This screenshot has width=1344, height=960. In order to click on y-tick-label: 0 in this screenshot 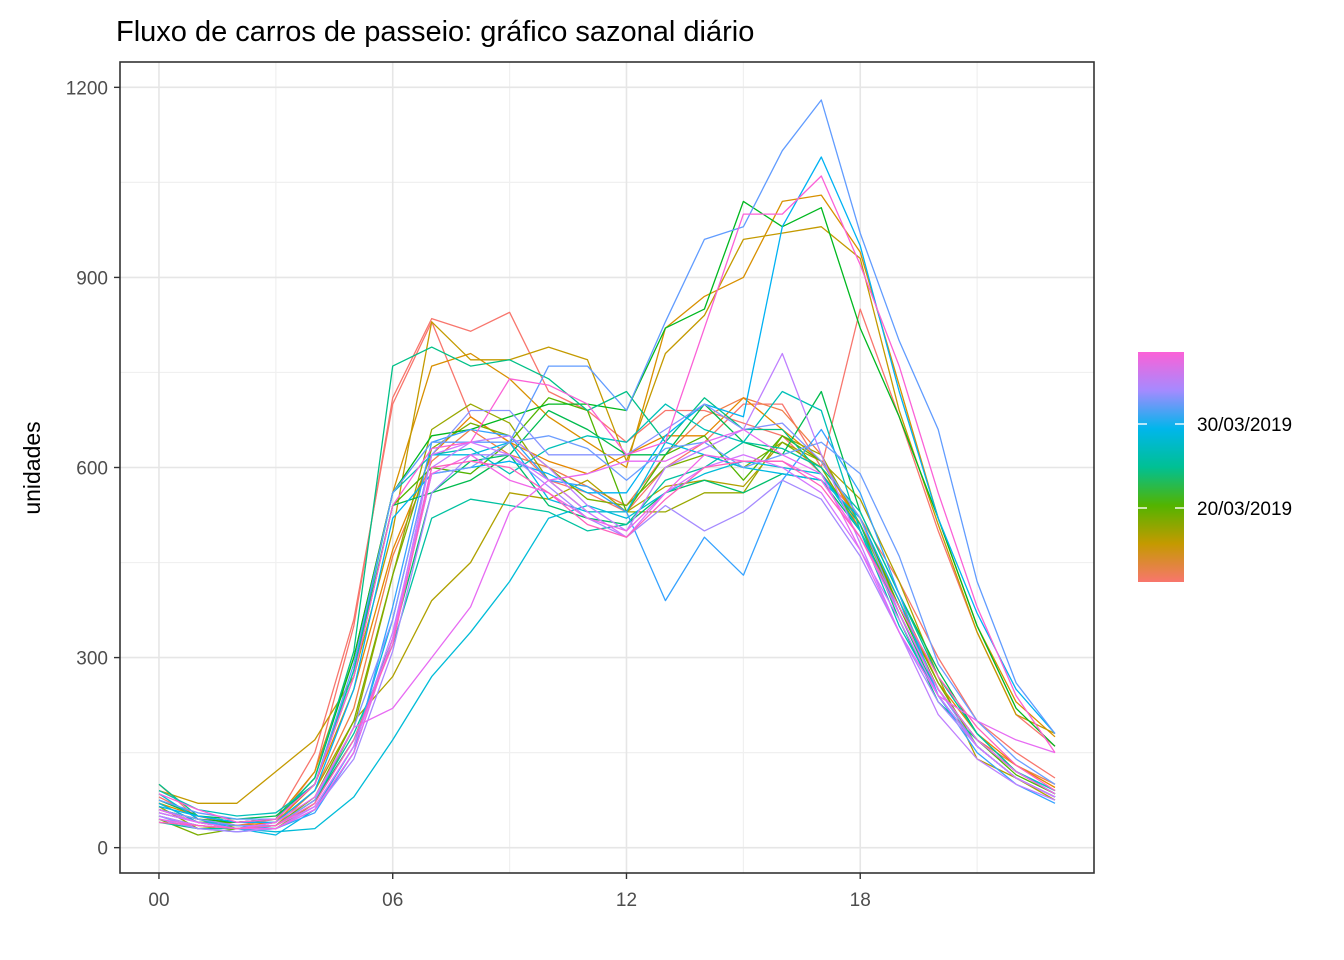, I will do `click(102, 849)`.